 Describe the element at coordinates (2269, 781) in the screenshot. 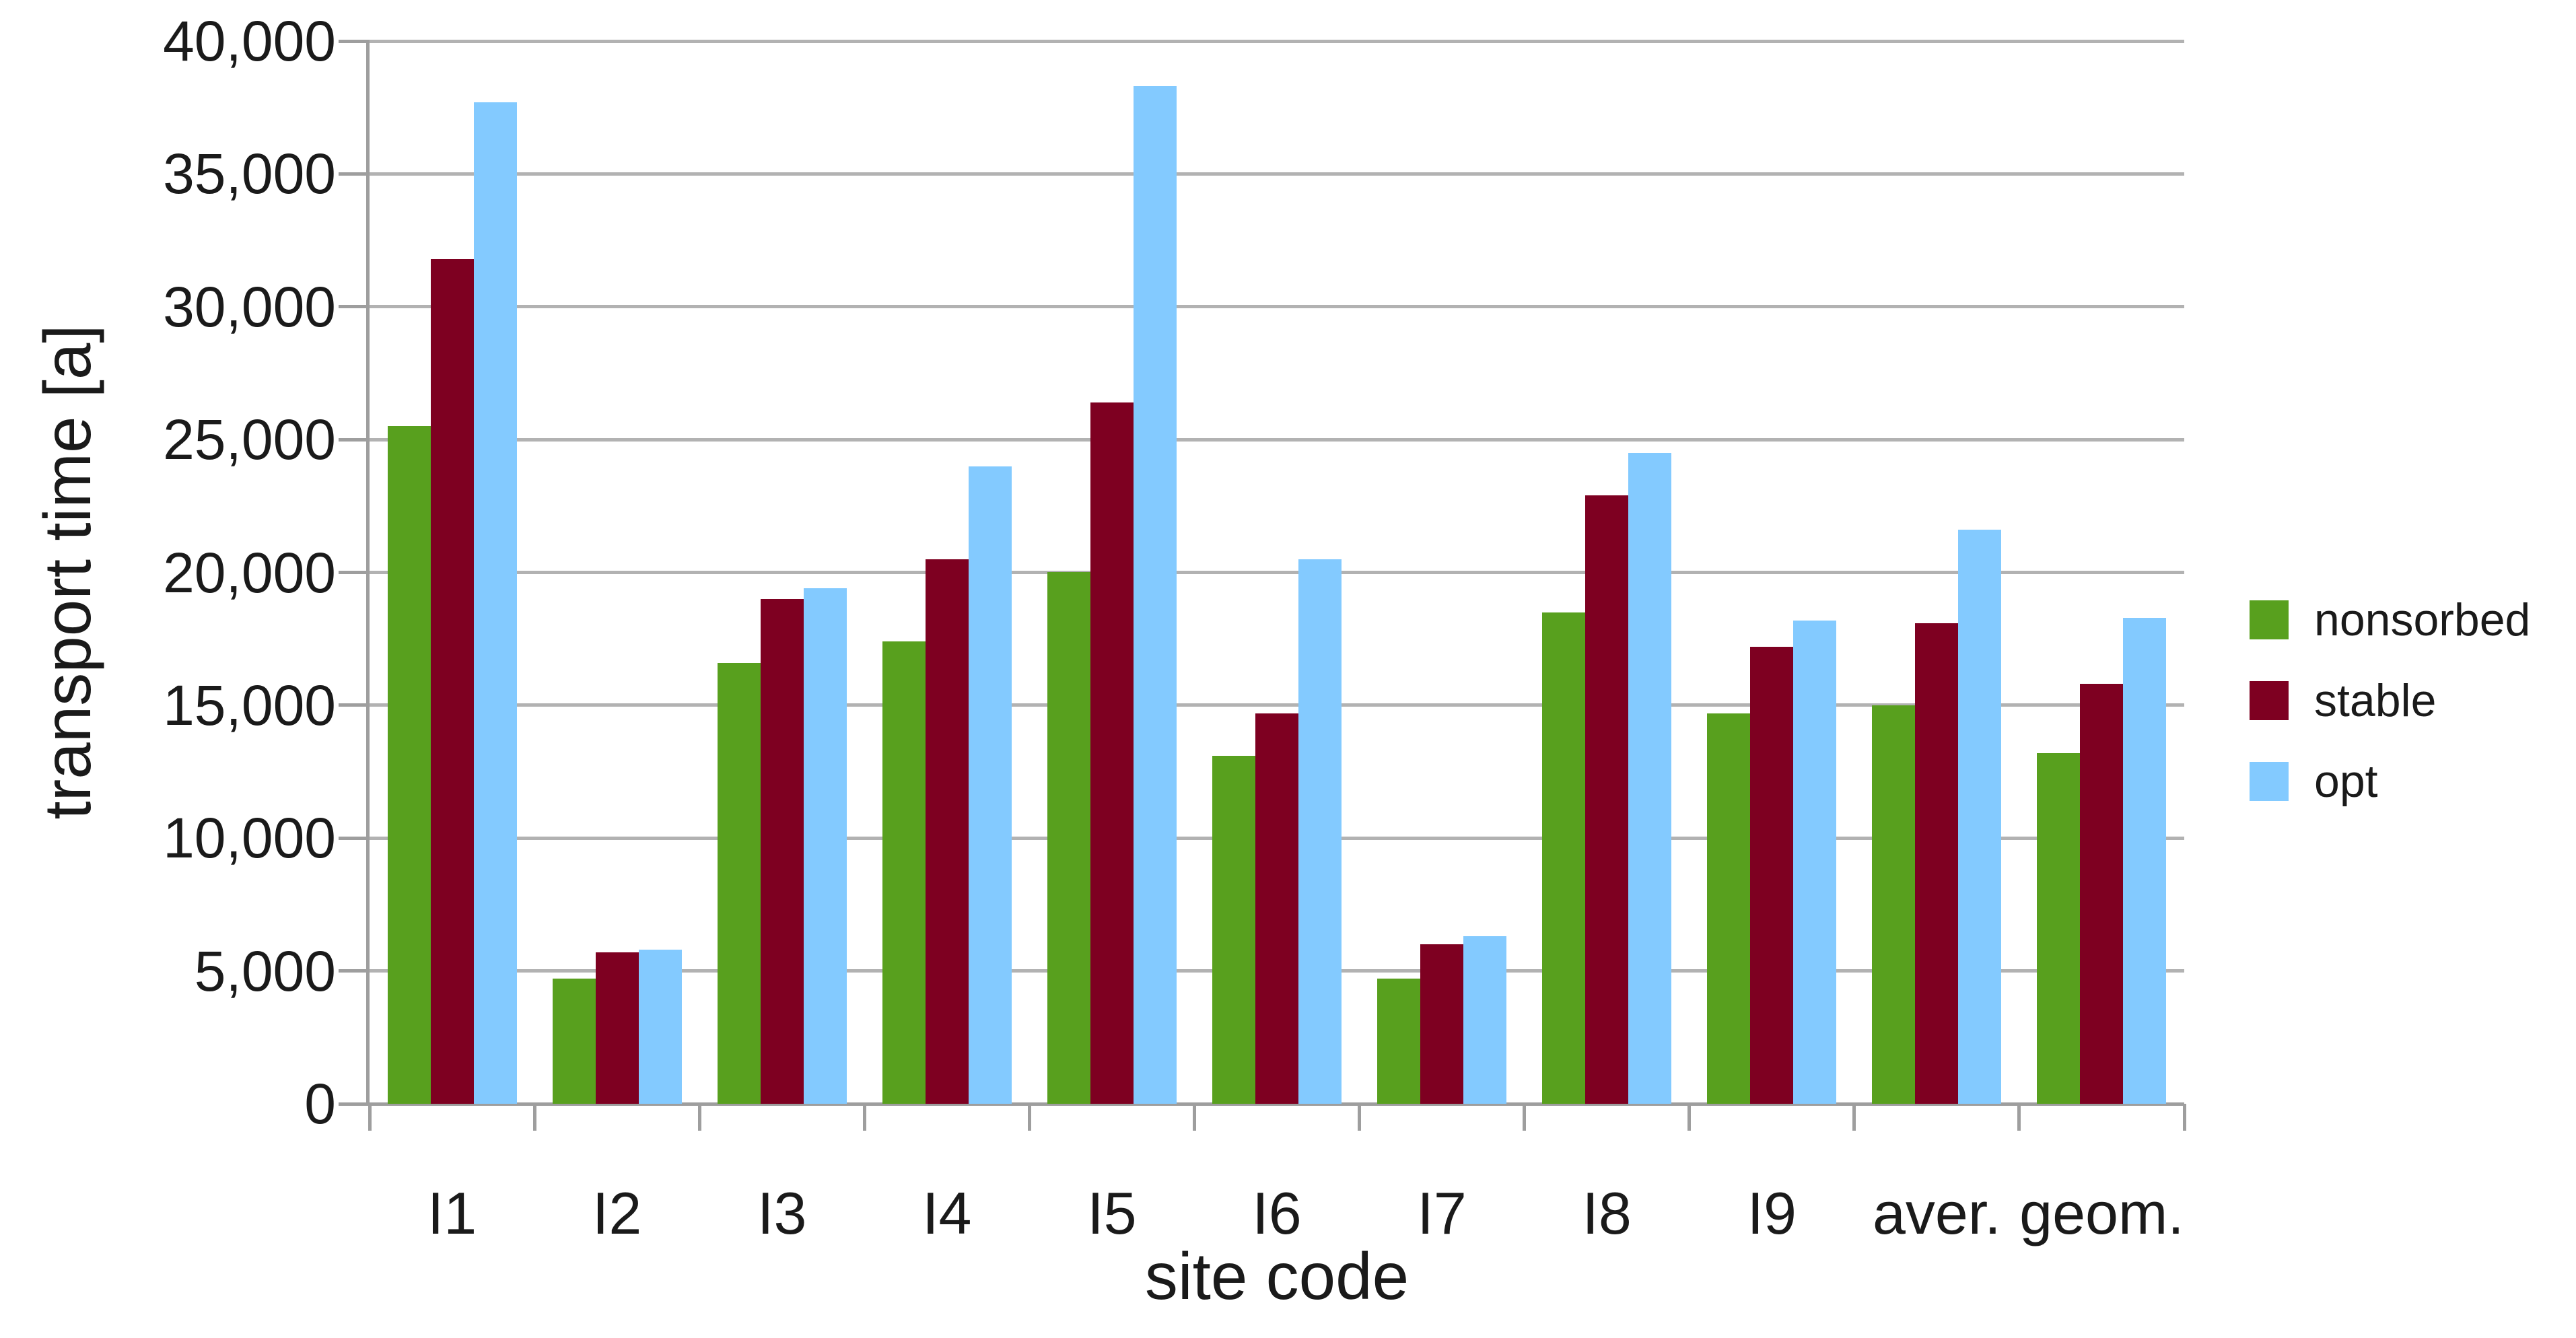

I see `legend-swatch-opt-icon` at that location.